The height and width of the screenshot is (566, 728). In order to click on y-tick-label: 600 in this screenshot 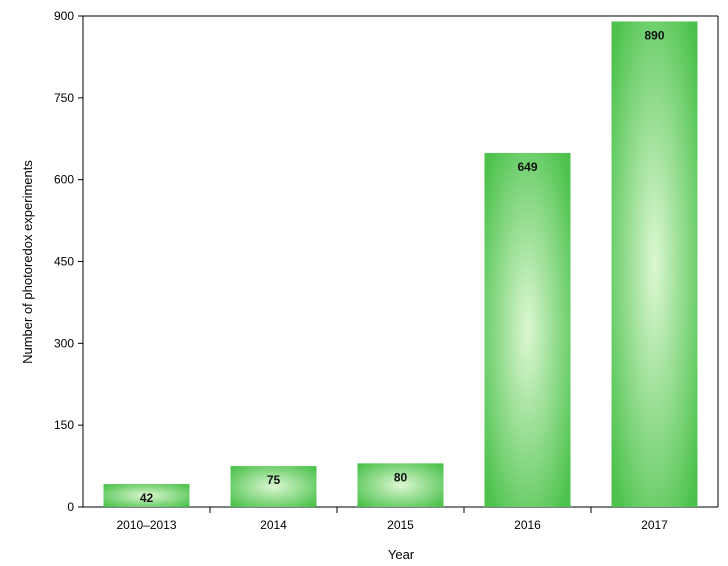, I will do `click(64, 180)`.